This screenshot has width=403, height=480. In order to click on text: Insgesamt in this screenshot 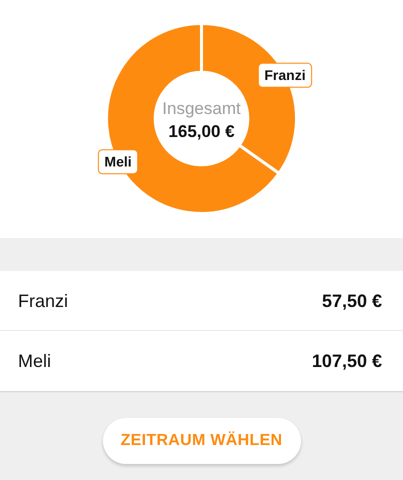, I will do `click(201, 108)`.